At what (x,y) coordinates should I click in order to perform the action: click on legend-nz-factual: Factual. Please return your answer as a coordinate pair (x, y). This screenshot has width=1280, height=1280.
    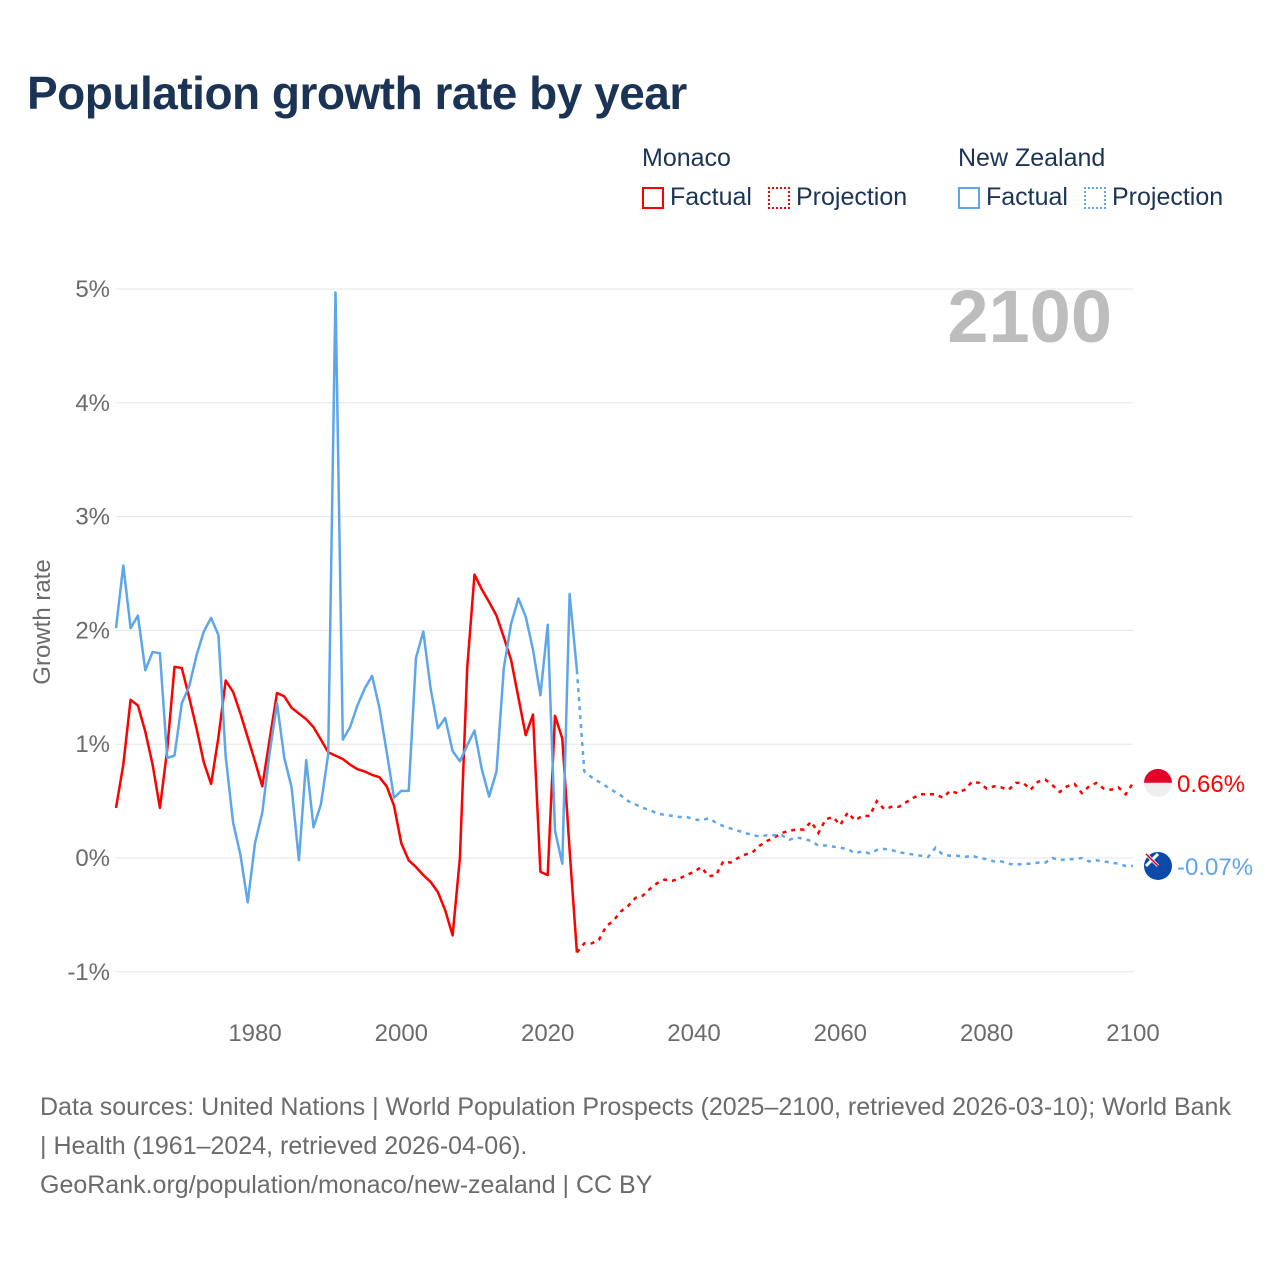
    Looking at the image, I should click on (1013, 197).